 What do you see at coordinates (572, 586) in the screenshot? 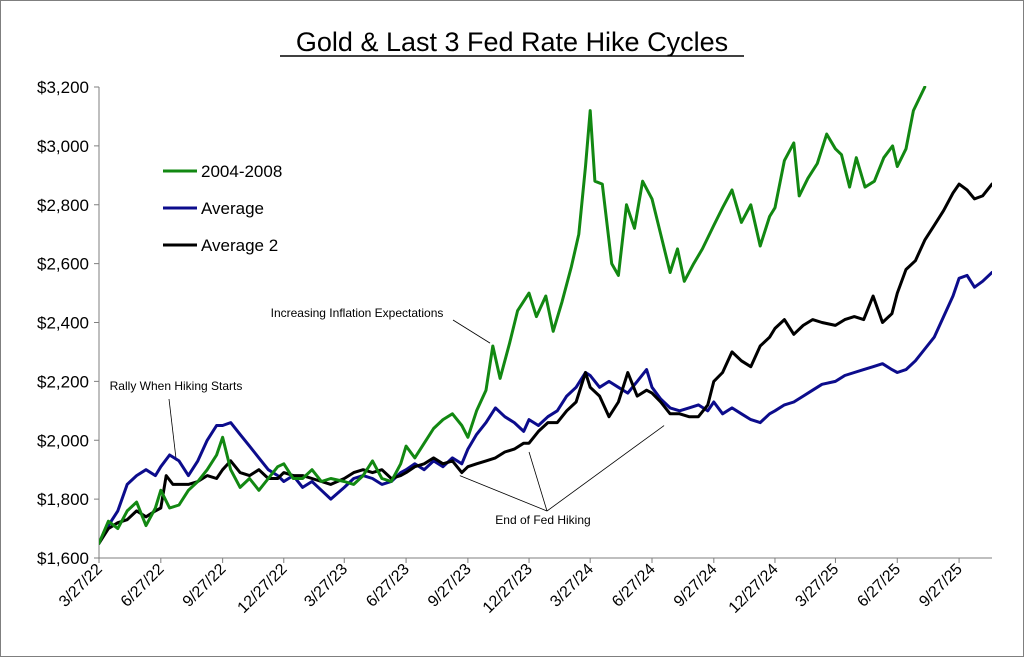
I see `x-tick-label: 3/27/24` at bounding box center [572, 586].